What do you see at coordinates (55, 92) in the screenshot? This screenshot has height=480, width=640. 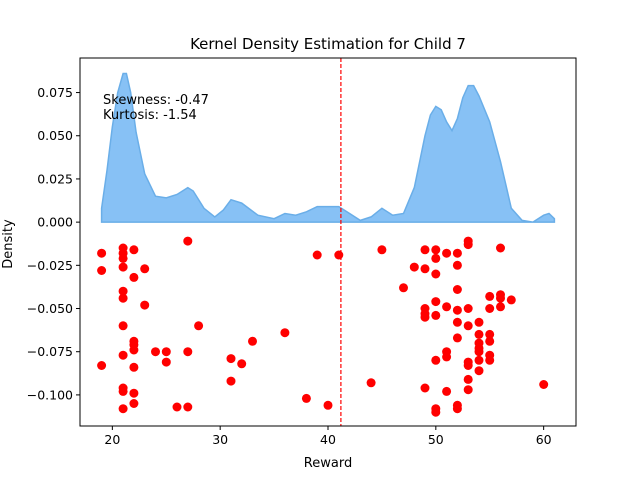 I see `y-tick-label: 0.075` at bounding box center [55, 92].